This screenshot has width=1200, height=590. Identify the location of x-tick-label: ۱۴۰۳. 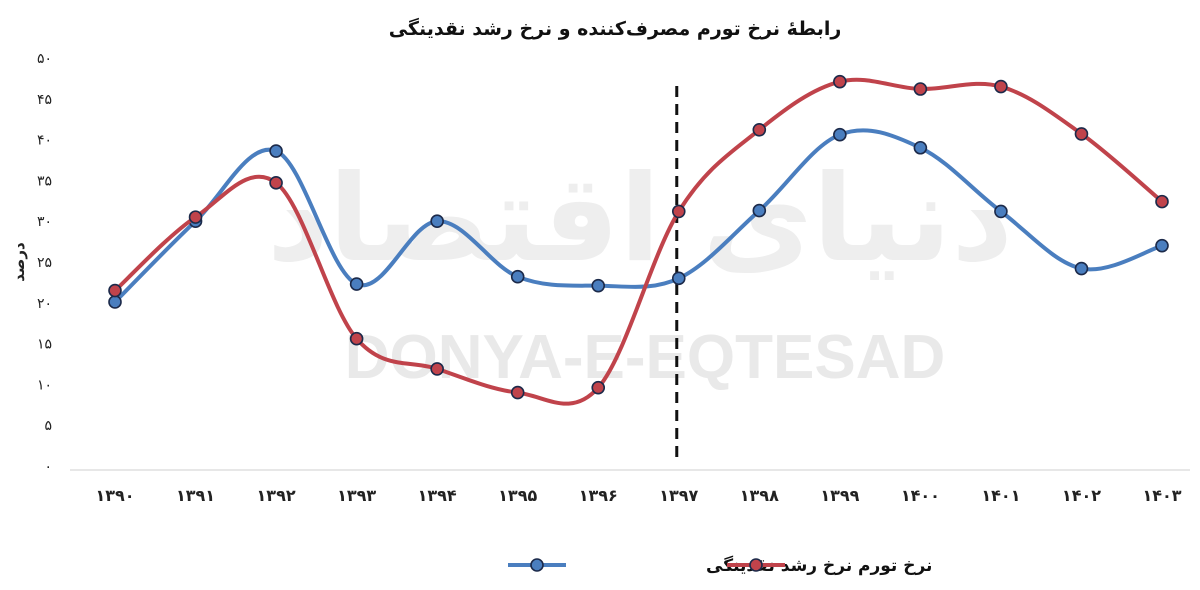
(1161, 495).